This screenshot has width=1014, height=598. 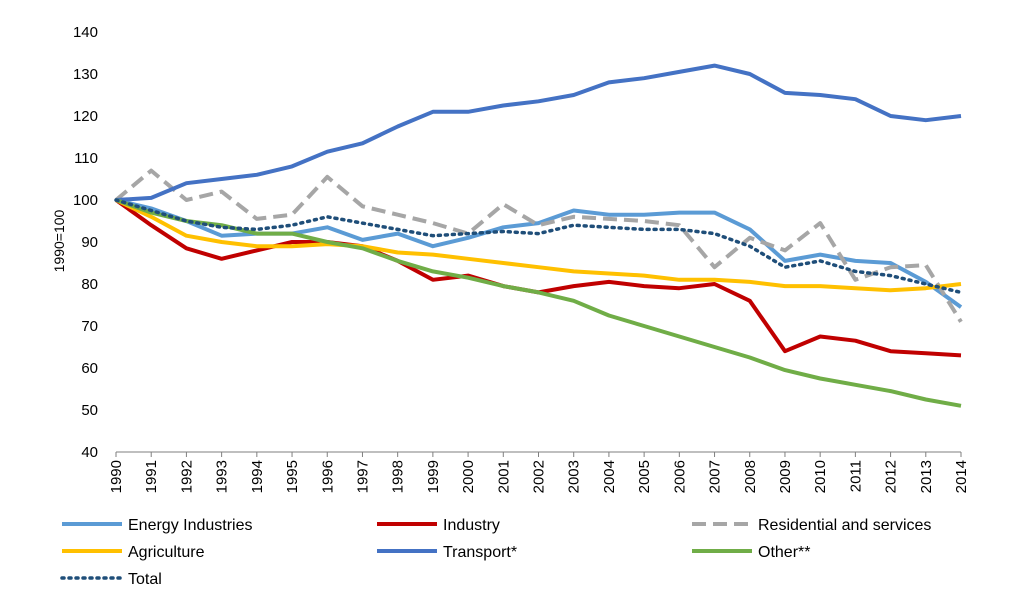 What do you see at coordinates (145, 579) in the screenshot?
I see `legend-label: Total` at bounding box center [145, 579].